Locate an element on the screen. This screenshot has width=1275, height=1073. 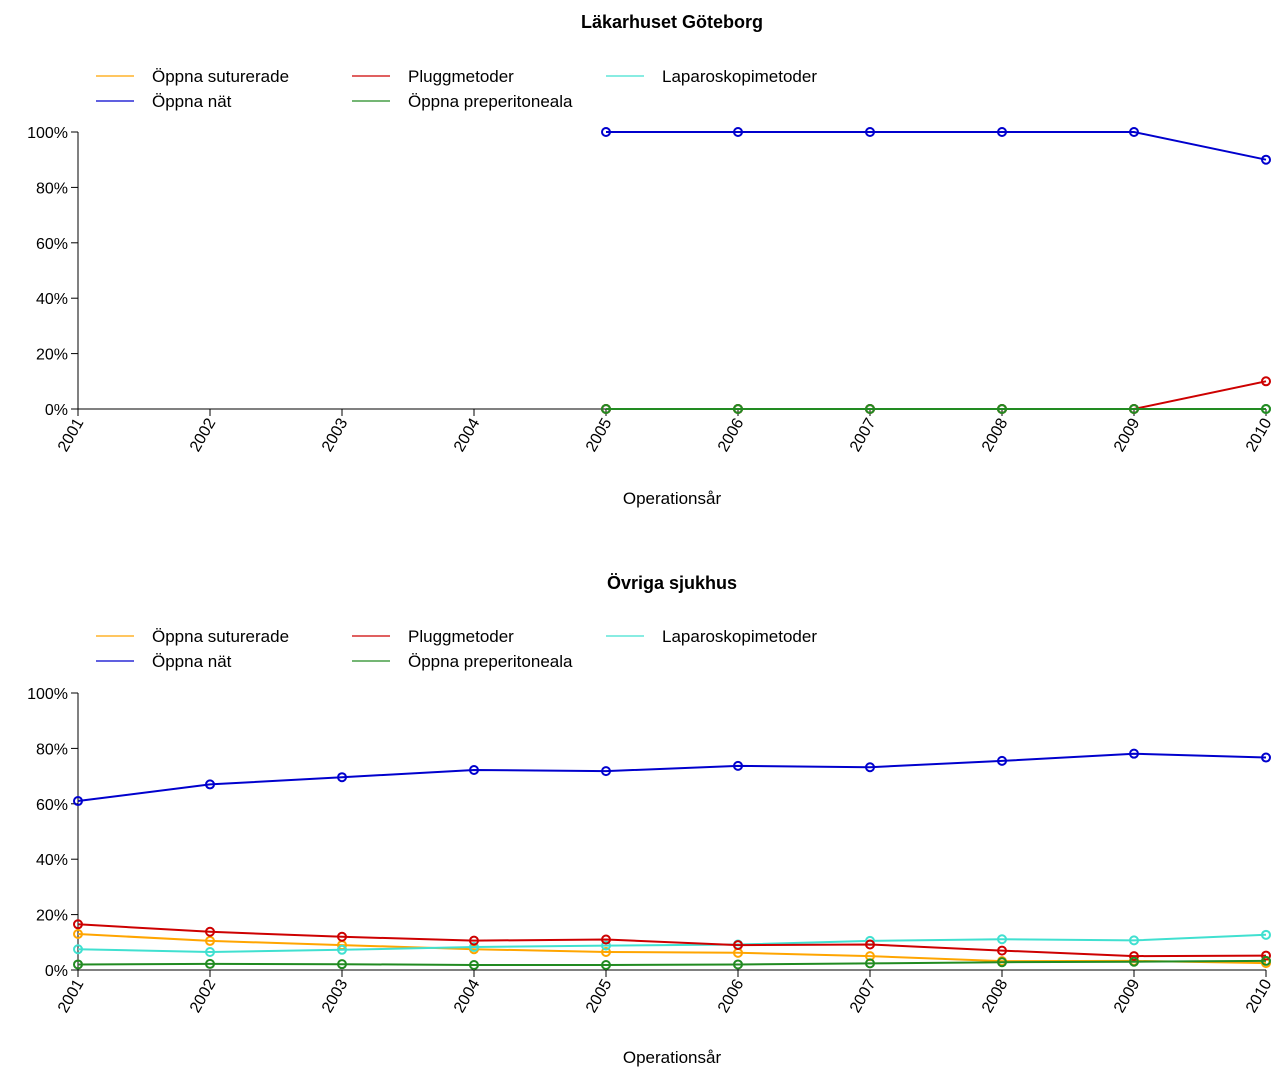
chart-title: Läkarhuset Göteborg is located at coordinates (672, 22).